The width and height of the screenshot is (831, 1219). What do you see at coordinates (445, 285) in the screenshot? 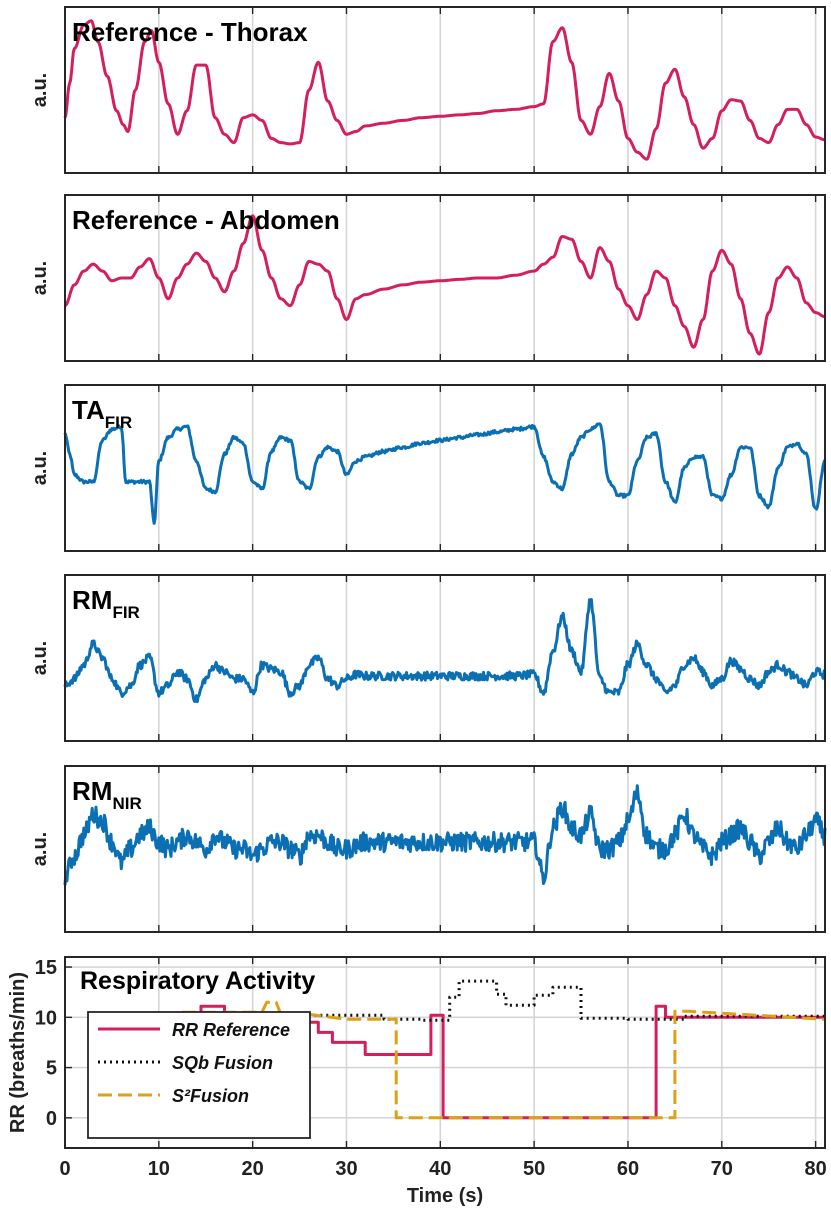
I see `waveform-abdomen` at bounding box center [445, 285].